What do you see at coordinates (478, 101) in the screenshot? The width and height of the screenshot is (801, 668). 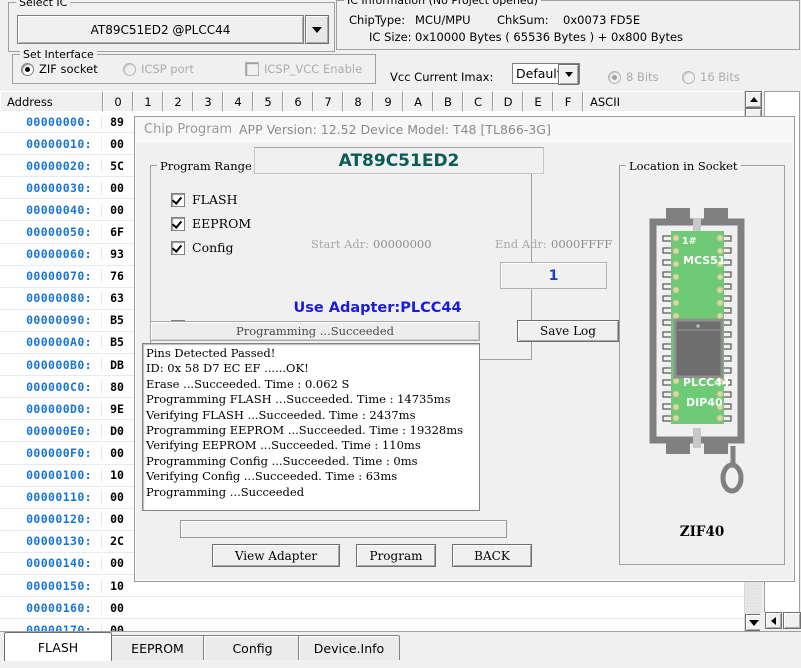 I see `hex-header-col-C: C` at bounding box center [478, 101].